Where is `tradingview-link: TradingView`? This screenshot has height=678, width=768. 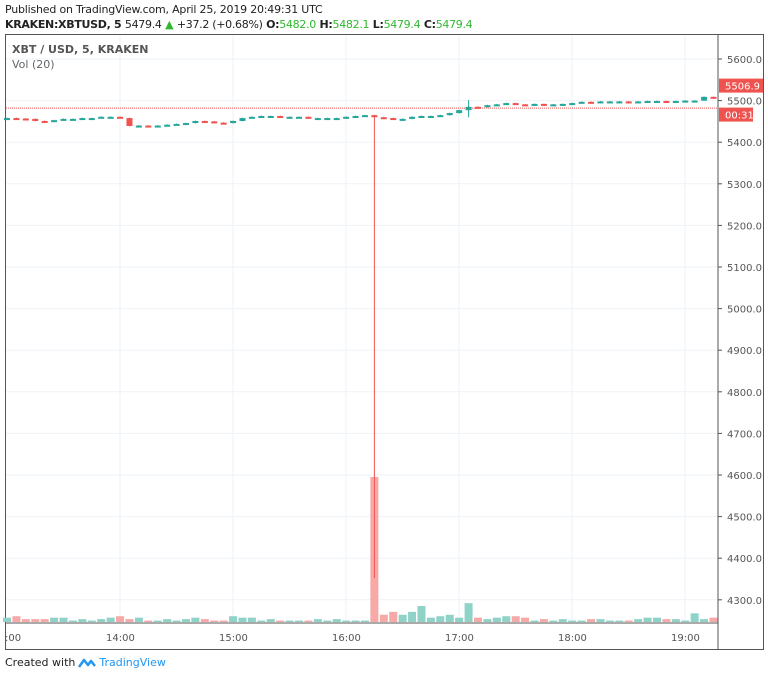 tradingview-link: TradingView is located at coordinates (132, 662).